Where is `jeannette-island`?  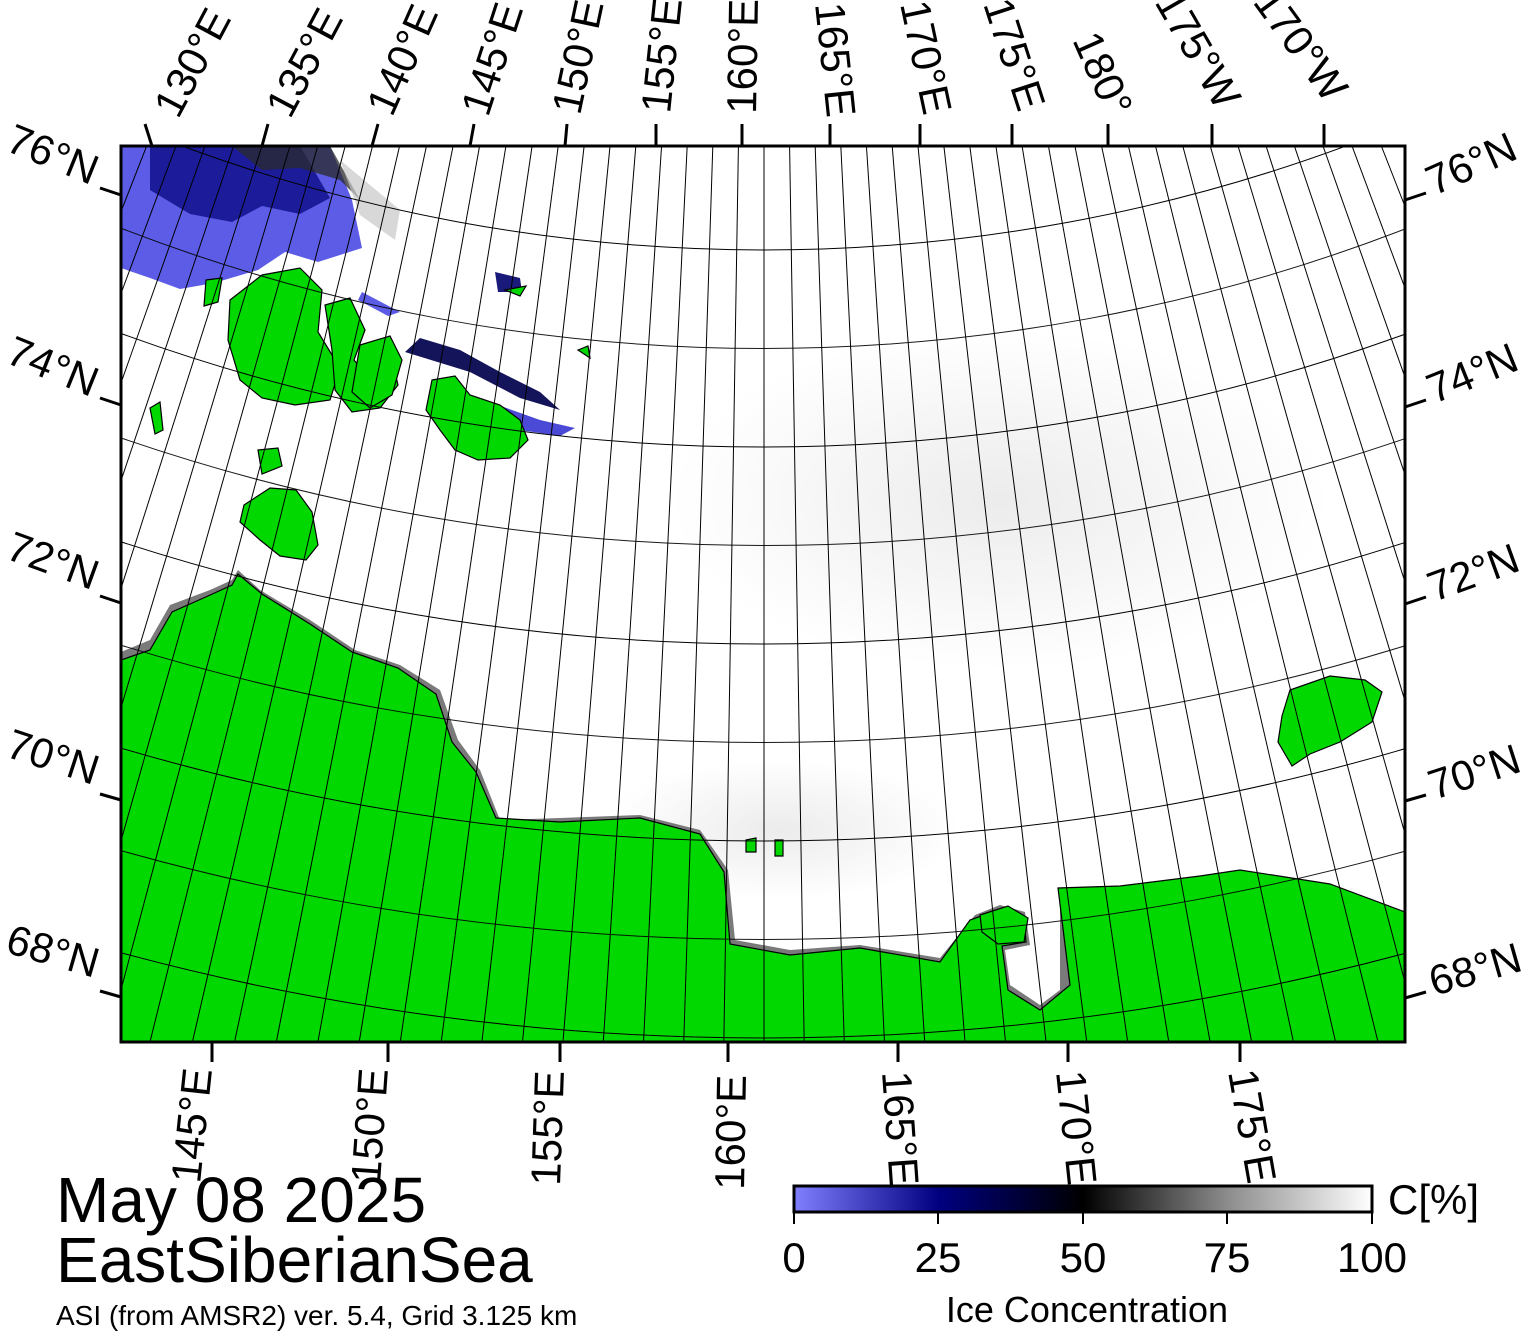 jeannette-island is located at coordinates (515, 291).